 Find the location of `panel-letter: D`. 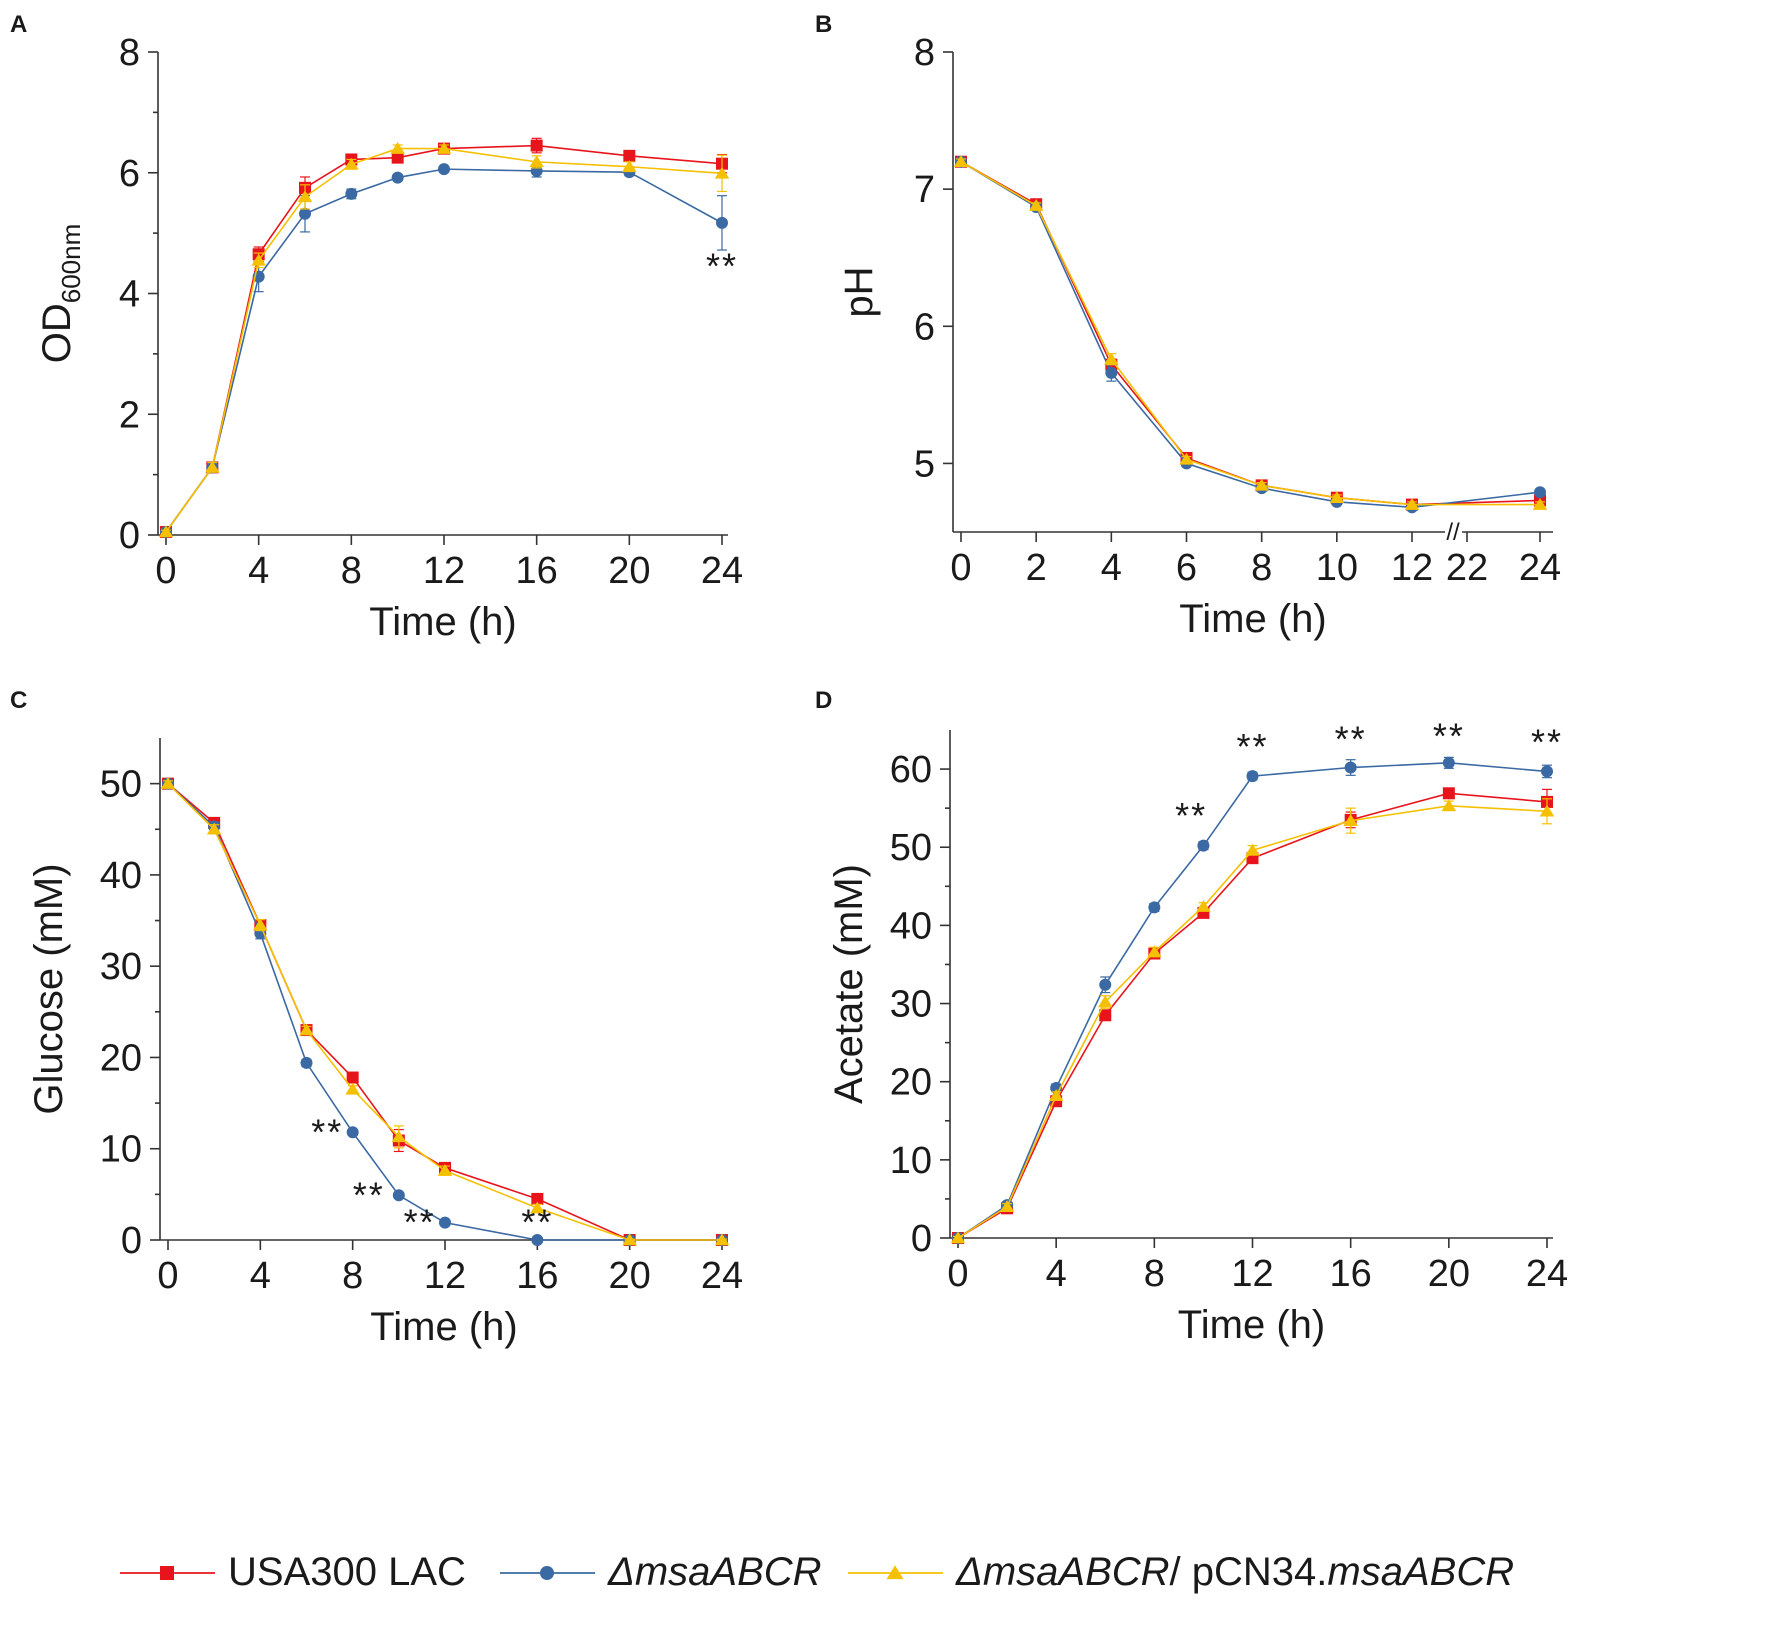

panel-letter: D is located at coordinates (823, 700).